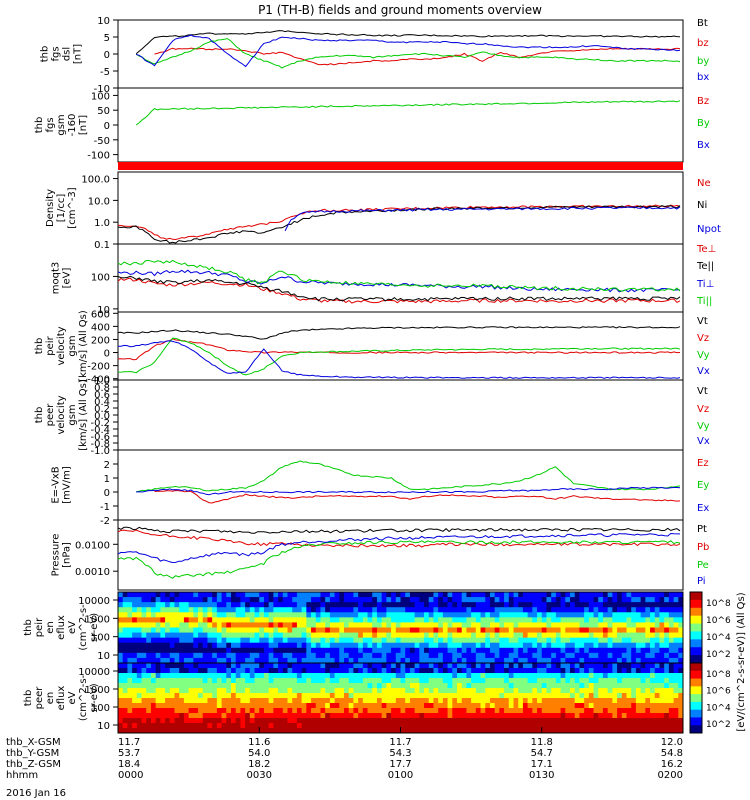 This screenshot has width=750, height=800. I want to click on ytick-label: 1000, so click(97, 690).